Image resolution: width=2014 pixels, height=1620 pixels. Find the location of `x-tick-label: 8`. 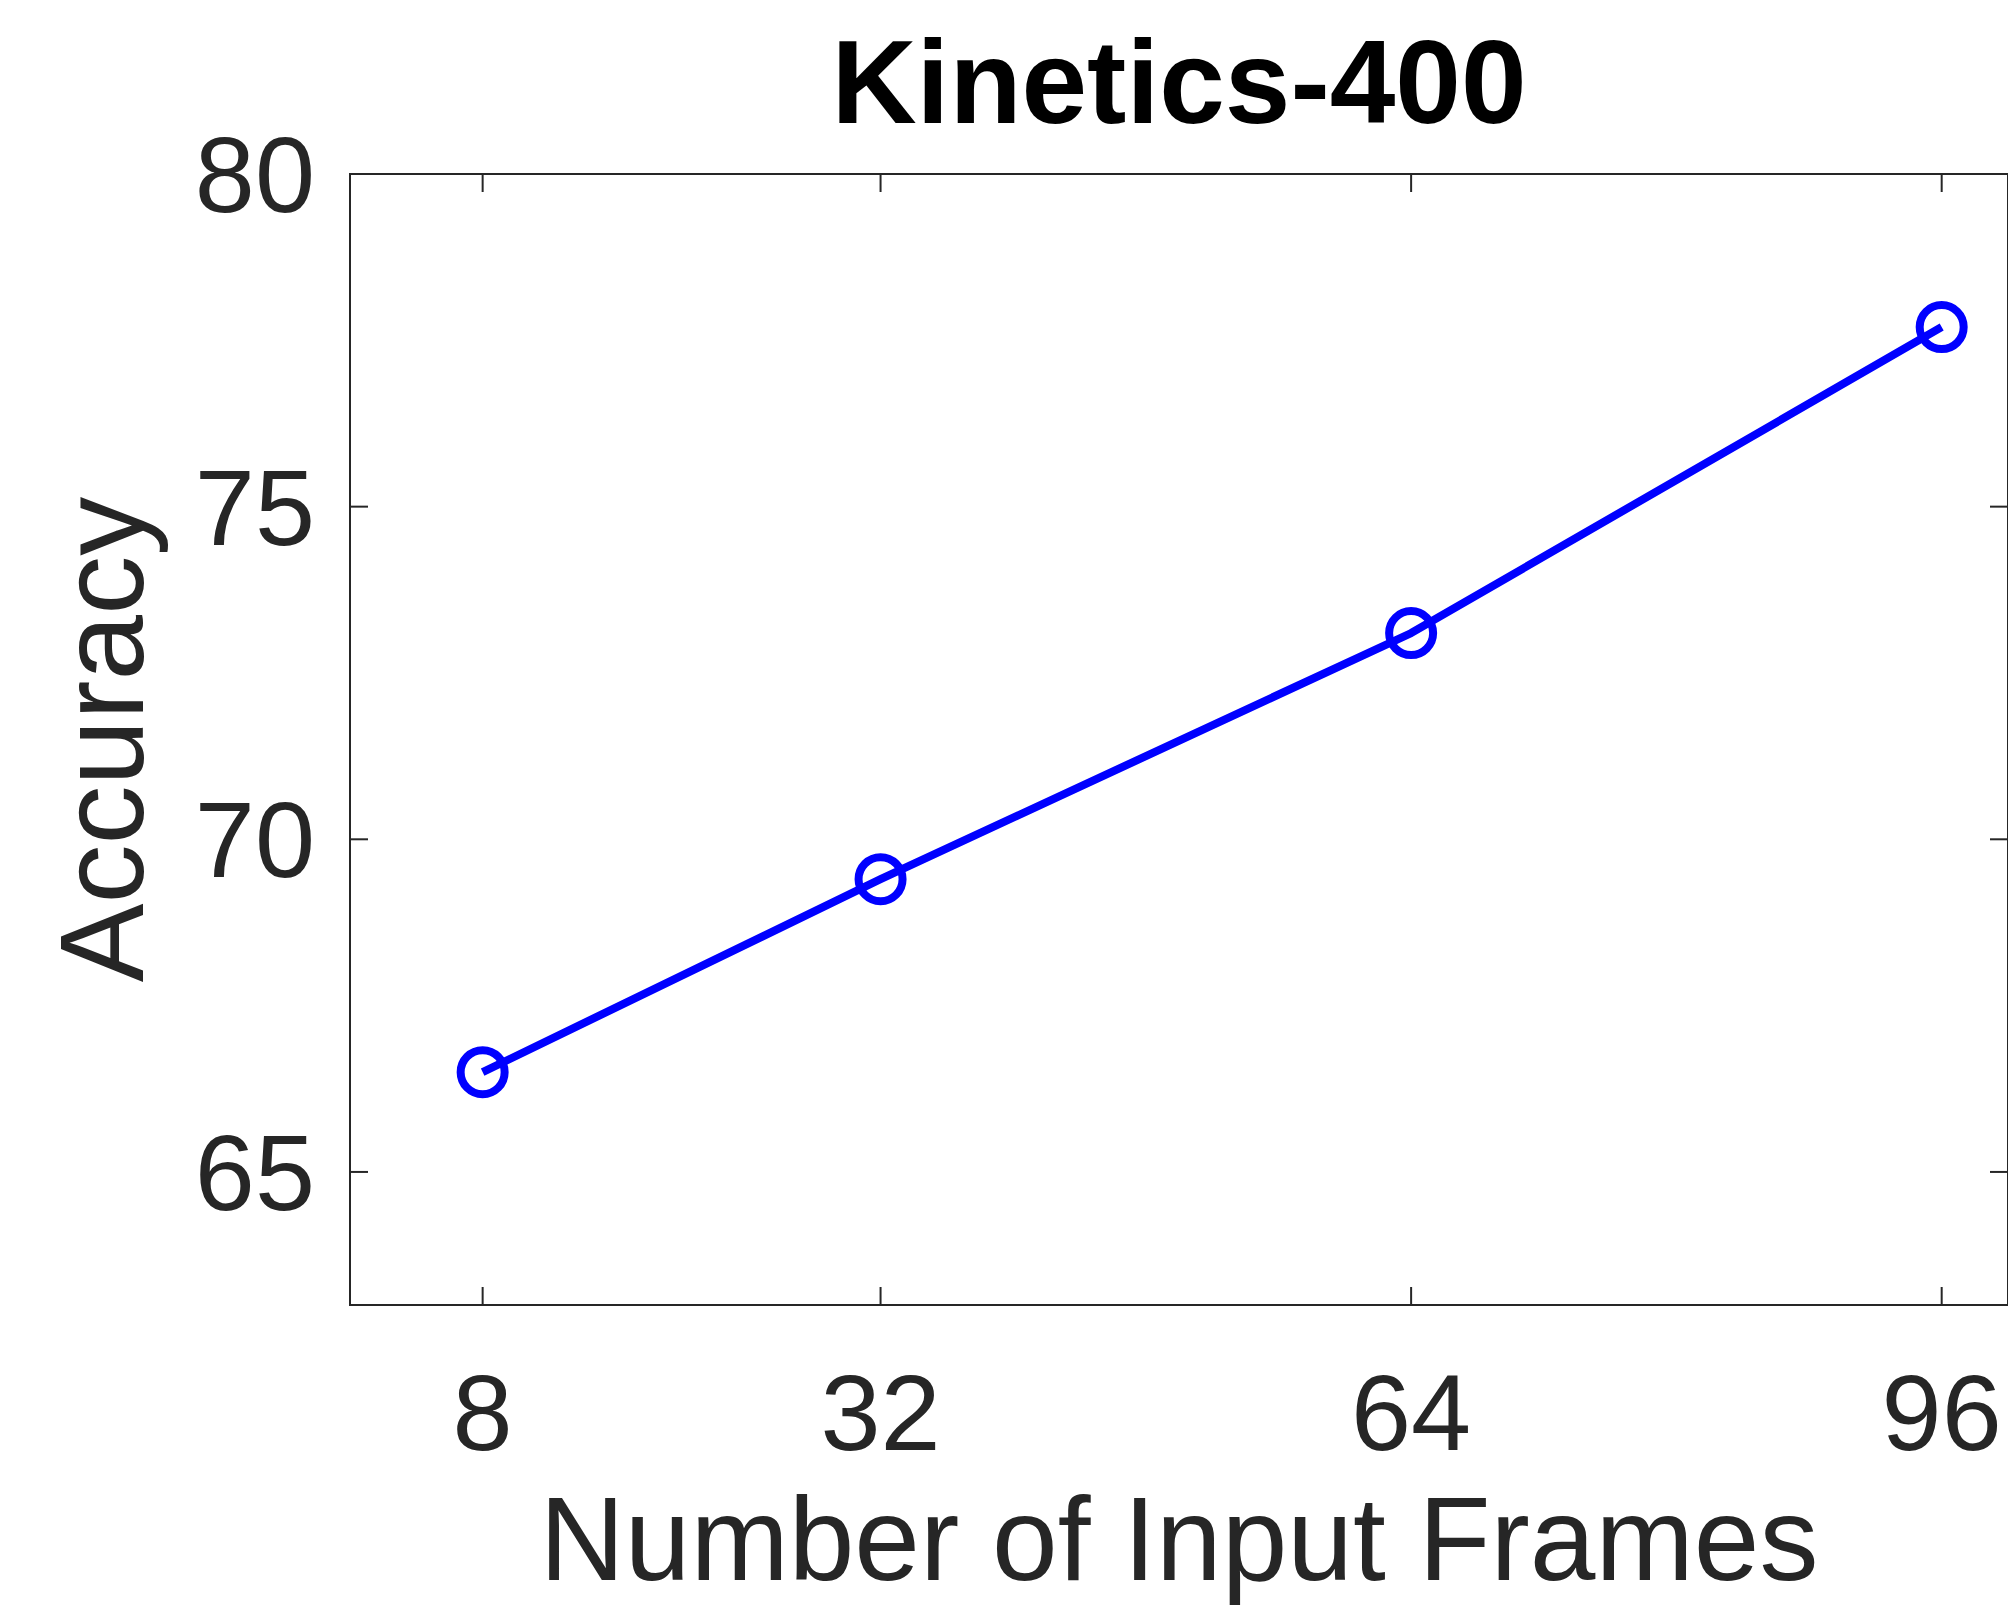

x-tick-label: 8 is located at coordinates (482, 1412).